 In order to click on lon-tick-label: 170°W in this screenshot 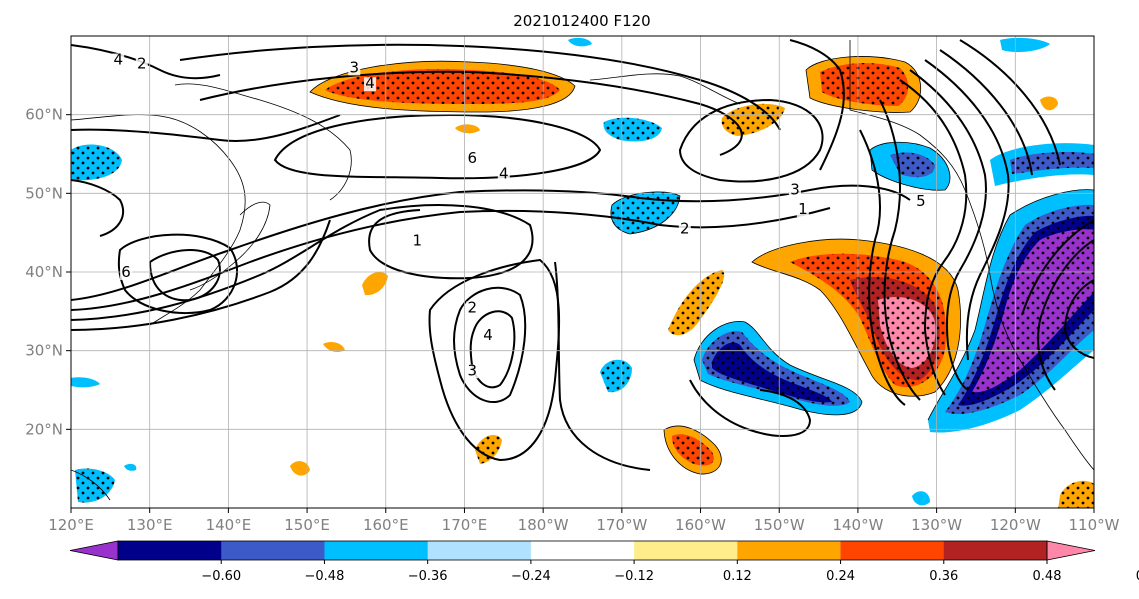, I will do `click(621, 525)`.